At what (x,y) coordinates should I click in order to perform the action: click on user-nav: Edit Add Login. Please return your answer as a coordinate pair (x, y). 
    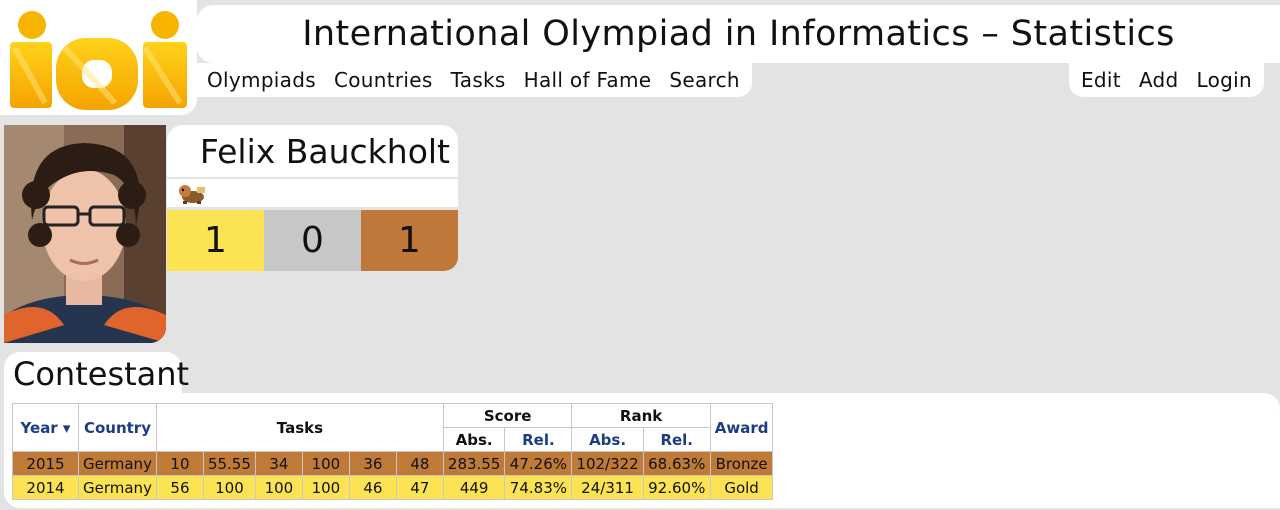
    Looking at the image, I should click on (1166, 80).